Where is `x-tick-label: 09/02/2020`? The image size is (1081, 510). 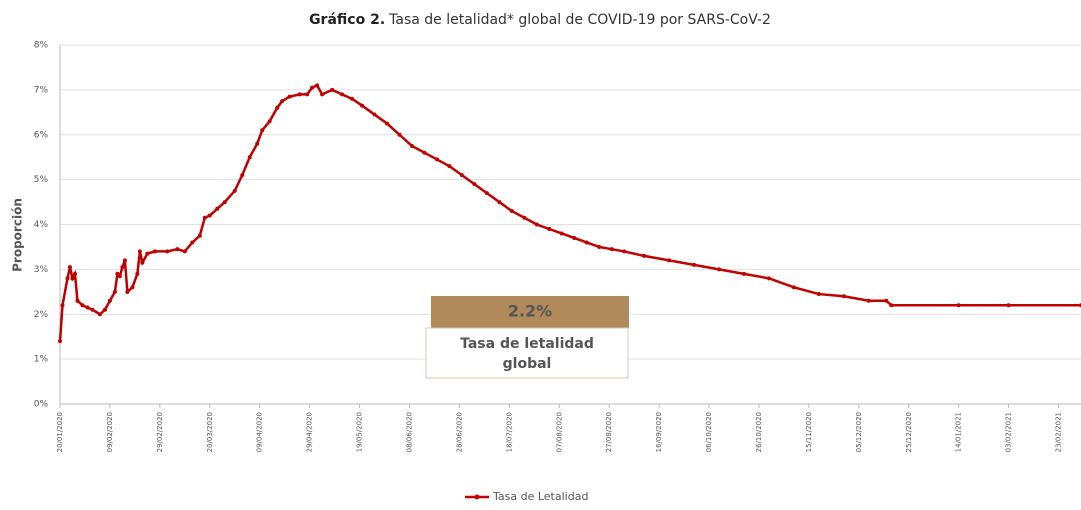 x-tick-label: 09/02/2020 is located at coordinates (110, 432).